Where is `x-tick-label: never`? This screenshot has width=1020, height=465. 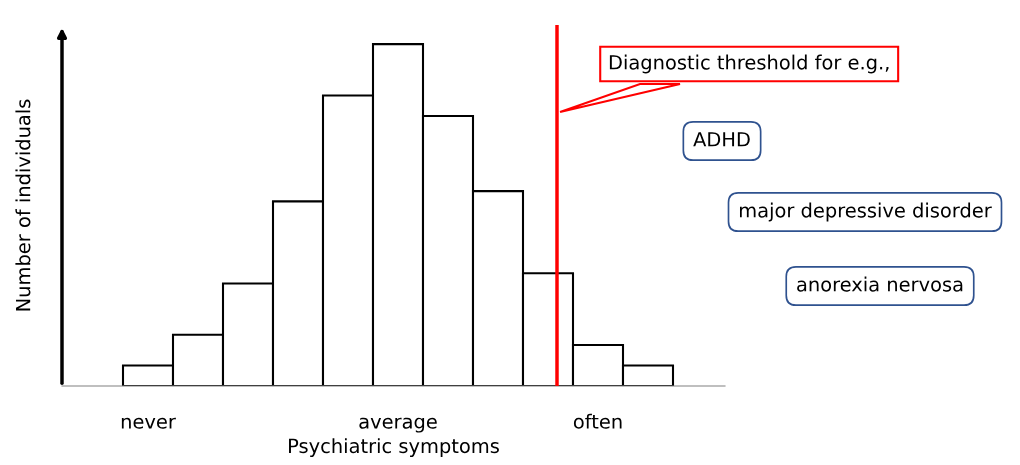
x-tick-label: never is located at coordinates (148, 423).